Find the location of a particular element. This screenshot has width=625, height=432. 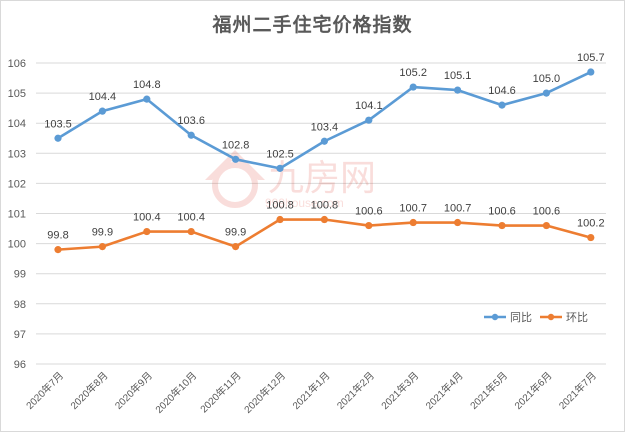

data-label: 103.4 is located at coordinates (325, 127).